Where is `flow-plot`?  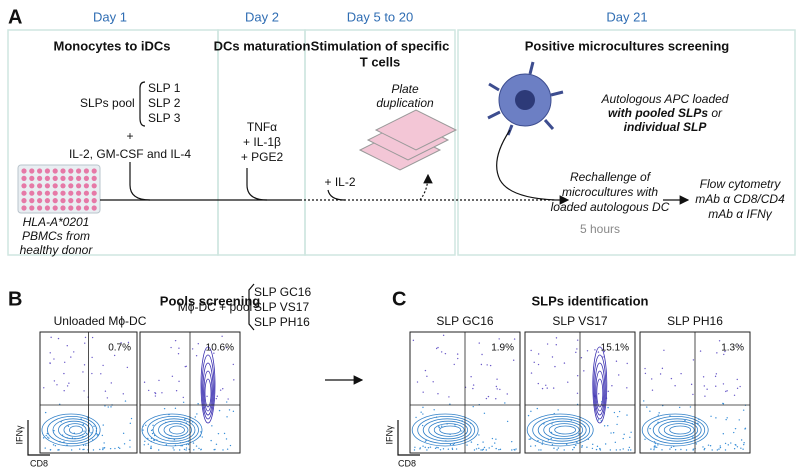 flow-plot is located at coordinates (190, 392).